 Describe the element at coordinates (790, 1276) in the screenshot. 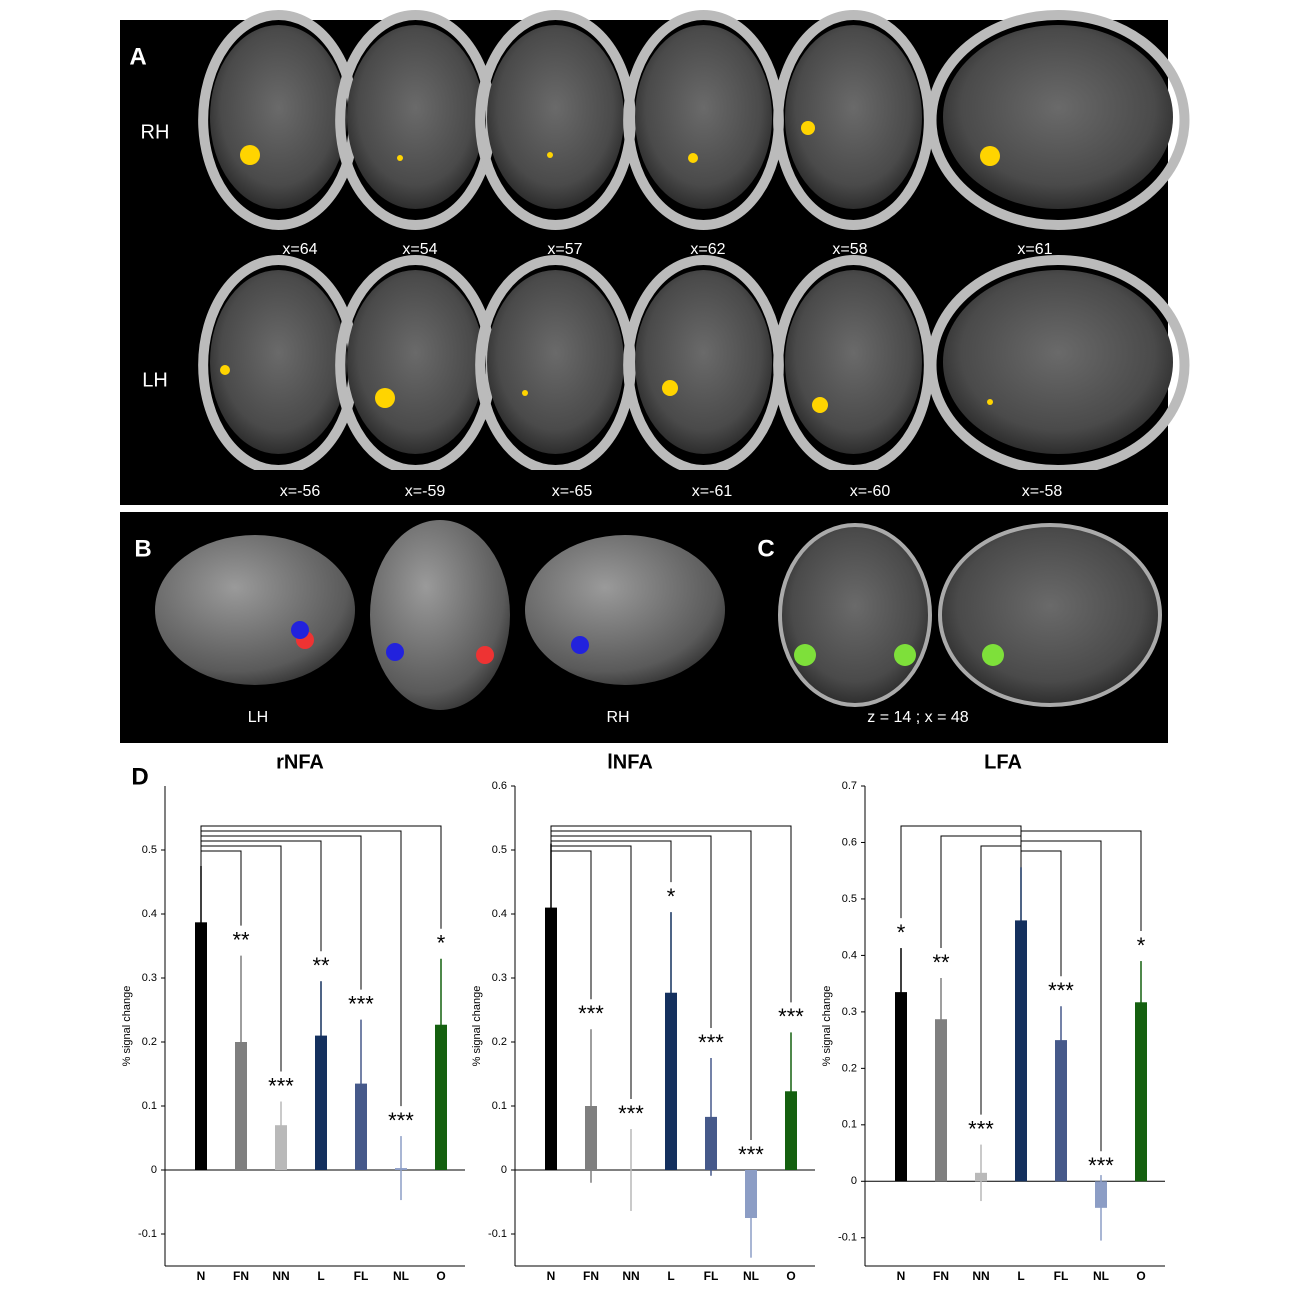

I see `x-tick-label: O` at that location.